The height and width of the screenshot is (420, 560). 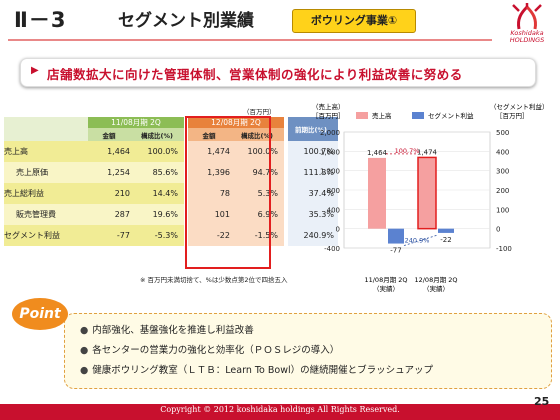 What do you see at coordinates (385, 280) in the screenshot?
I see `category-label: 11/08月期 2Q` at bounding box center [385, 280].